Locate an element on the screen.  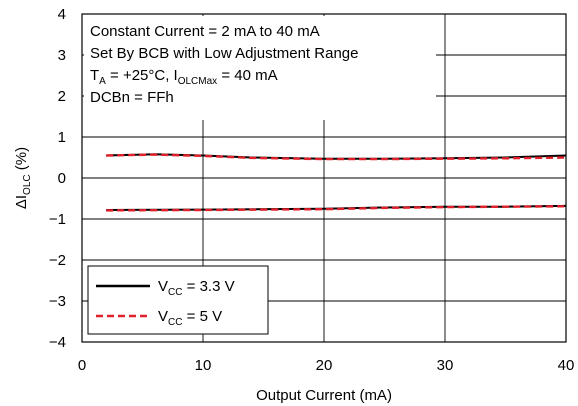
x-tick-label: 40 is located at coordinates (566, 365).